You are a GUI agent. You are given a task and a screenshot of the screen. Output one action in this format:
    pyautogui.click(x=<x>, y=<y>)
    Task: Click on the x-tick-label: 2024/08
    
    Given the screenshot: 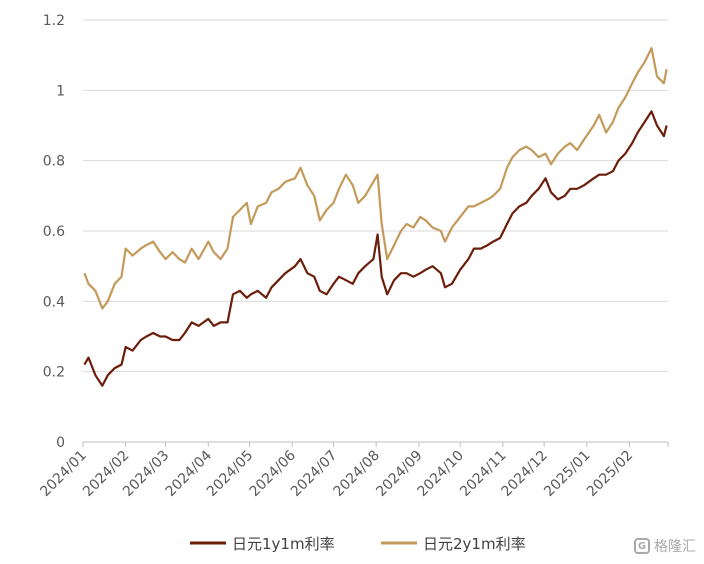 What is the action you would take?
    pyautogui.click(x=357, y=474)
    